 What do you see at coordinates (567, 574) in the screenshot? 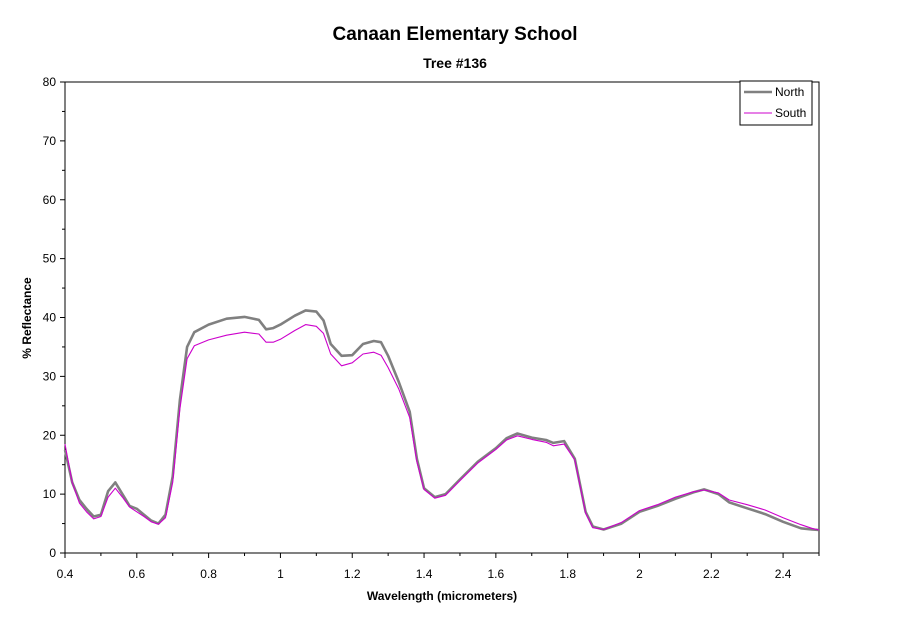
I see `x-tick-label: 1.8` at bounding box center [567, 574].